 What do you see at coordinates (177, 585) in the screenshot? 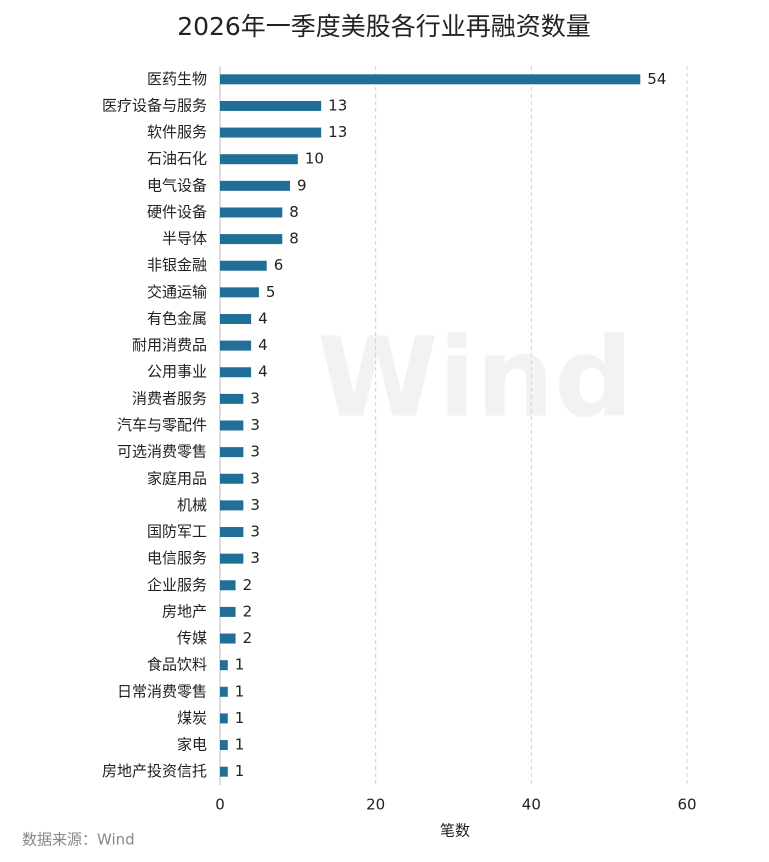
I see `y-tick-label: 企业服务` at bounding box center [177, 585].